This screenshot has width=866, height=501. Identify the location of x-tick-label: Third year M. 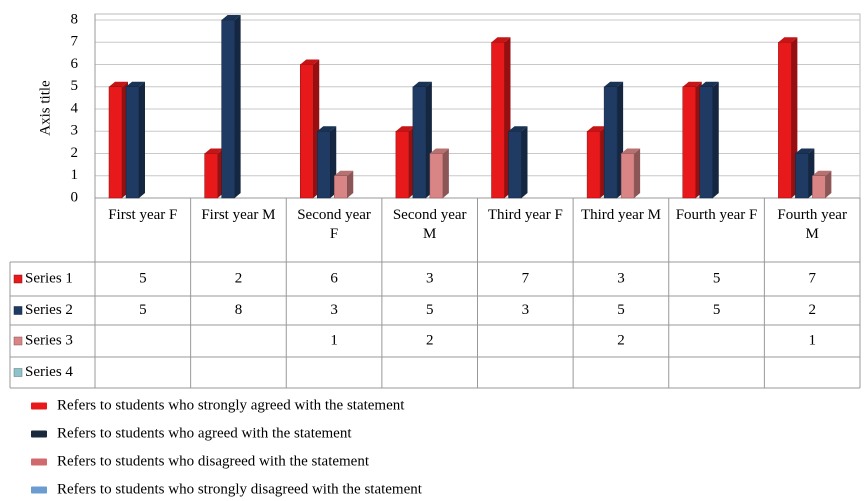
(620, 215).